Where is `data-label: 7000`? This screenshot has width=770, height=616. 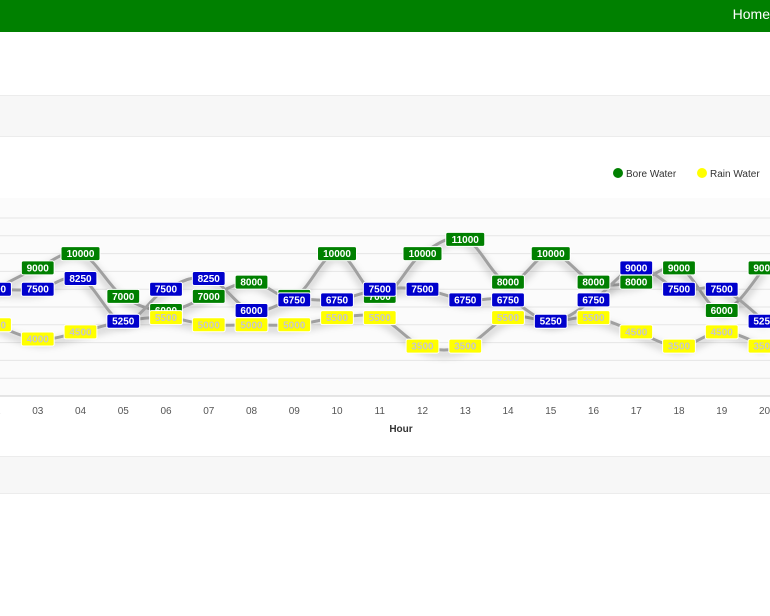 data-label: 7000 is located at coordinates (123, 296).